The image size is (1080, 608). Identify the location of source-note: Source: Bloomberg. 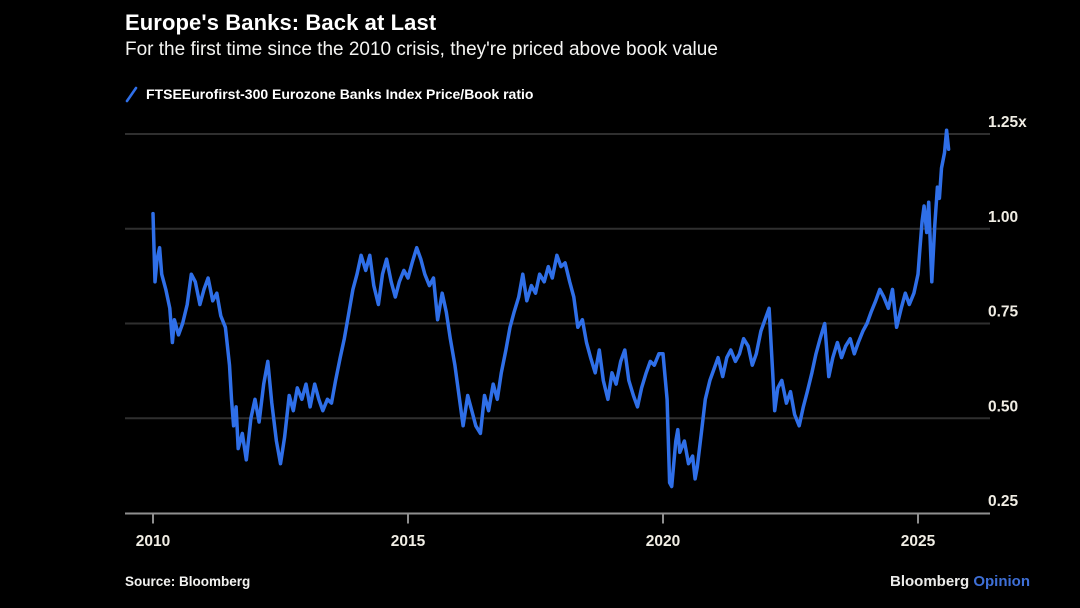
(188, 581).